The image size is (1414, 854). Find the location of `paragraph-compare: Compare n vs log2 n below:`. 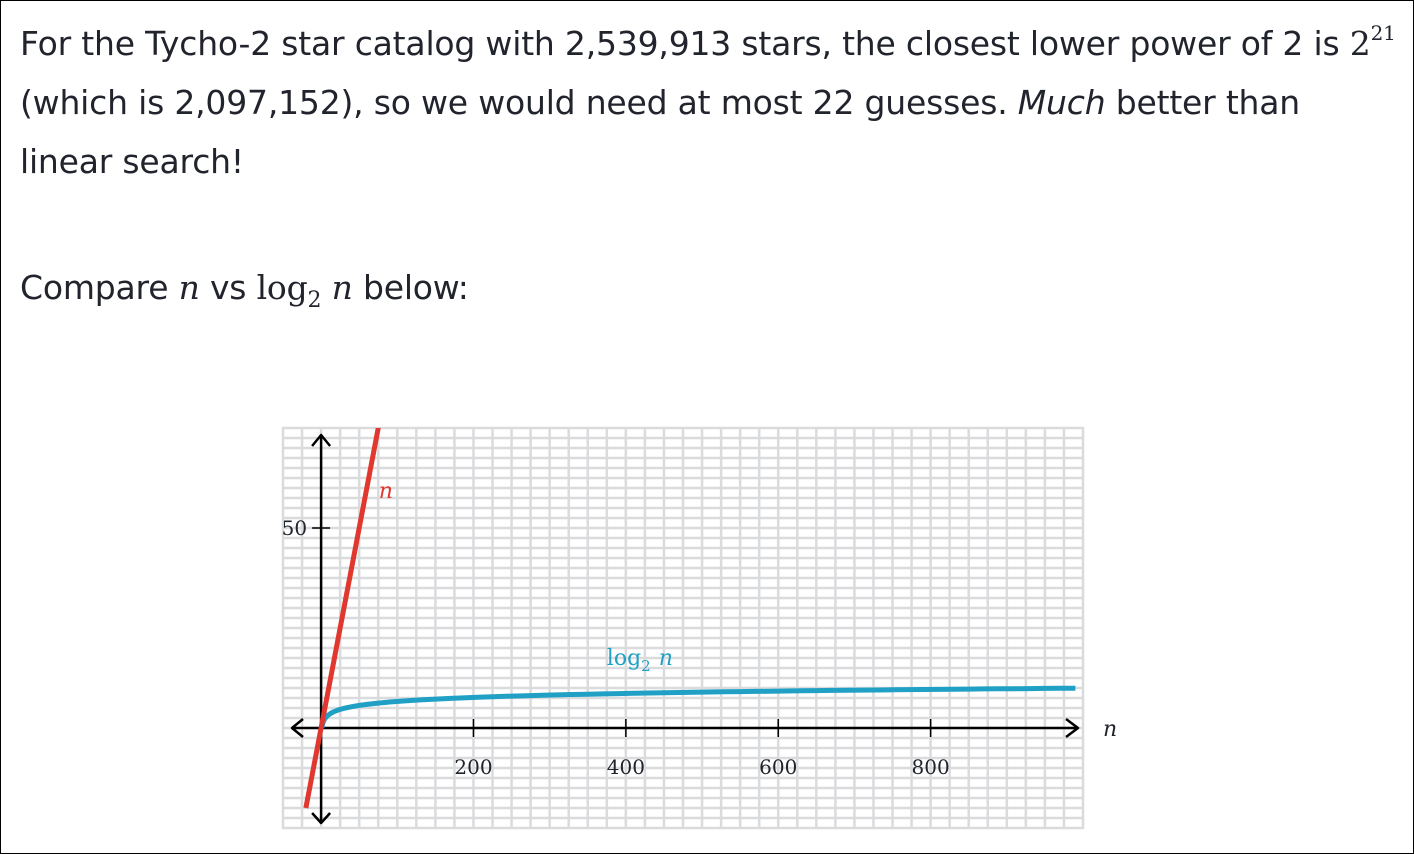

paragraph-compare: Compare n vs log2 n below: is located at coordinates (244, 287).